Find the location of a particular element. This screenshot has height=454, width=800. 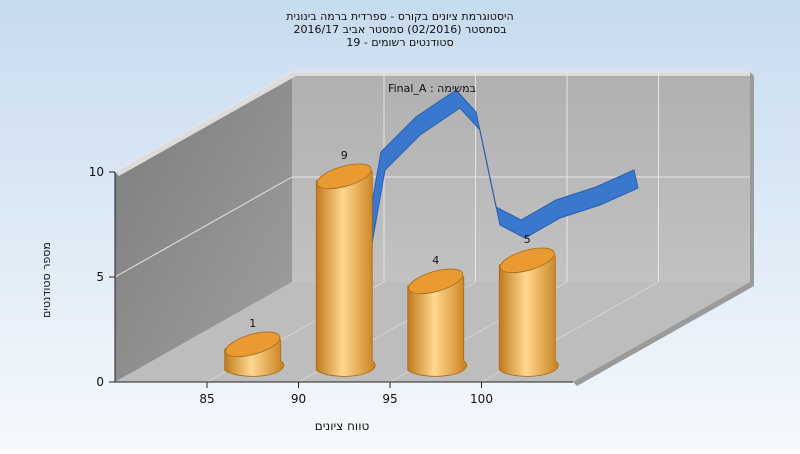

x-tick-label: 100 is located at coordinates (481, 399).